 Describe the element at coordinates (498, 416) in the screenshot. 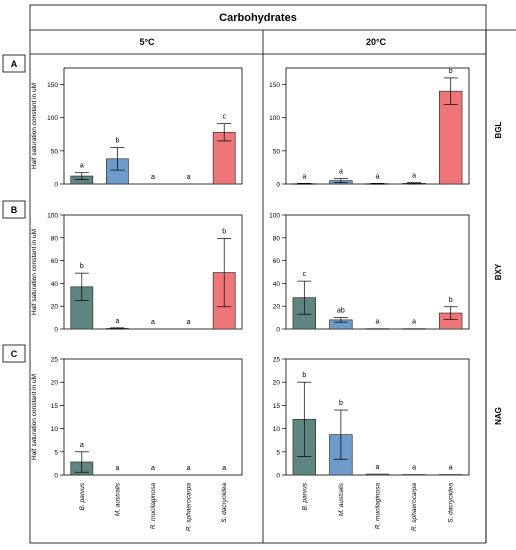

I see `row-label: NAG` at that location.